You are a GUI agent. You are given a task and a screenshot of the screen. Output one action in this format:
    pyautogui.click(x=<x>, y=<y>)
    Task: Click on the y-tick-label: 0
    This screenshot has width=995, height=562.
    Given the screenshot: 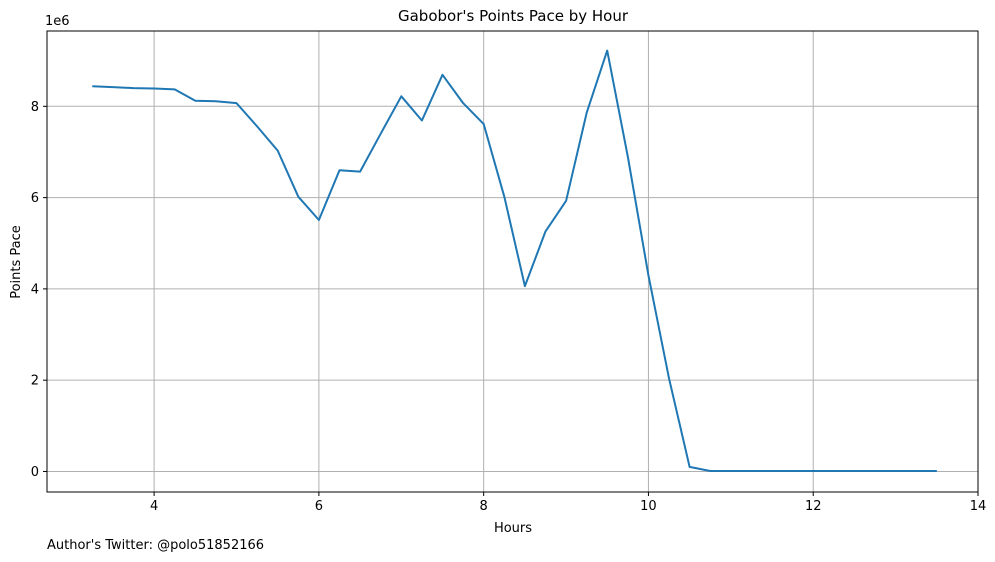 What is the action you would take?
    pyautogui.click(x=35, y=472)
    